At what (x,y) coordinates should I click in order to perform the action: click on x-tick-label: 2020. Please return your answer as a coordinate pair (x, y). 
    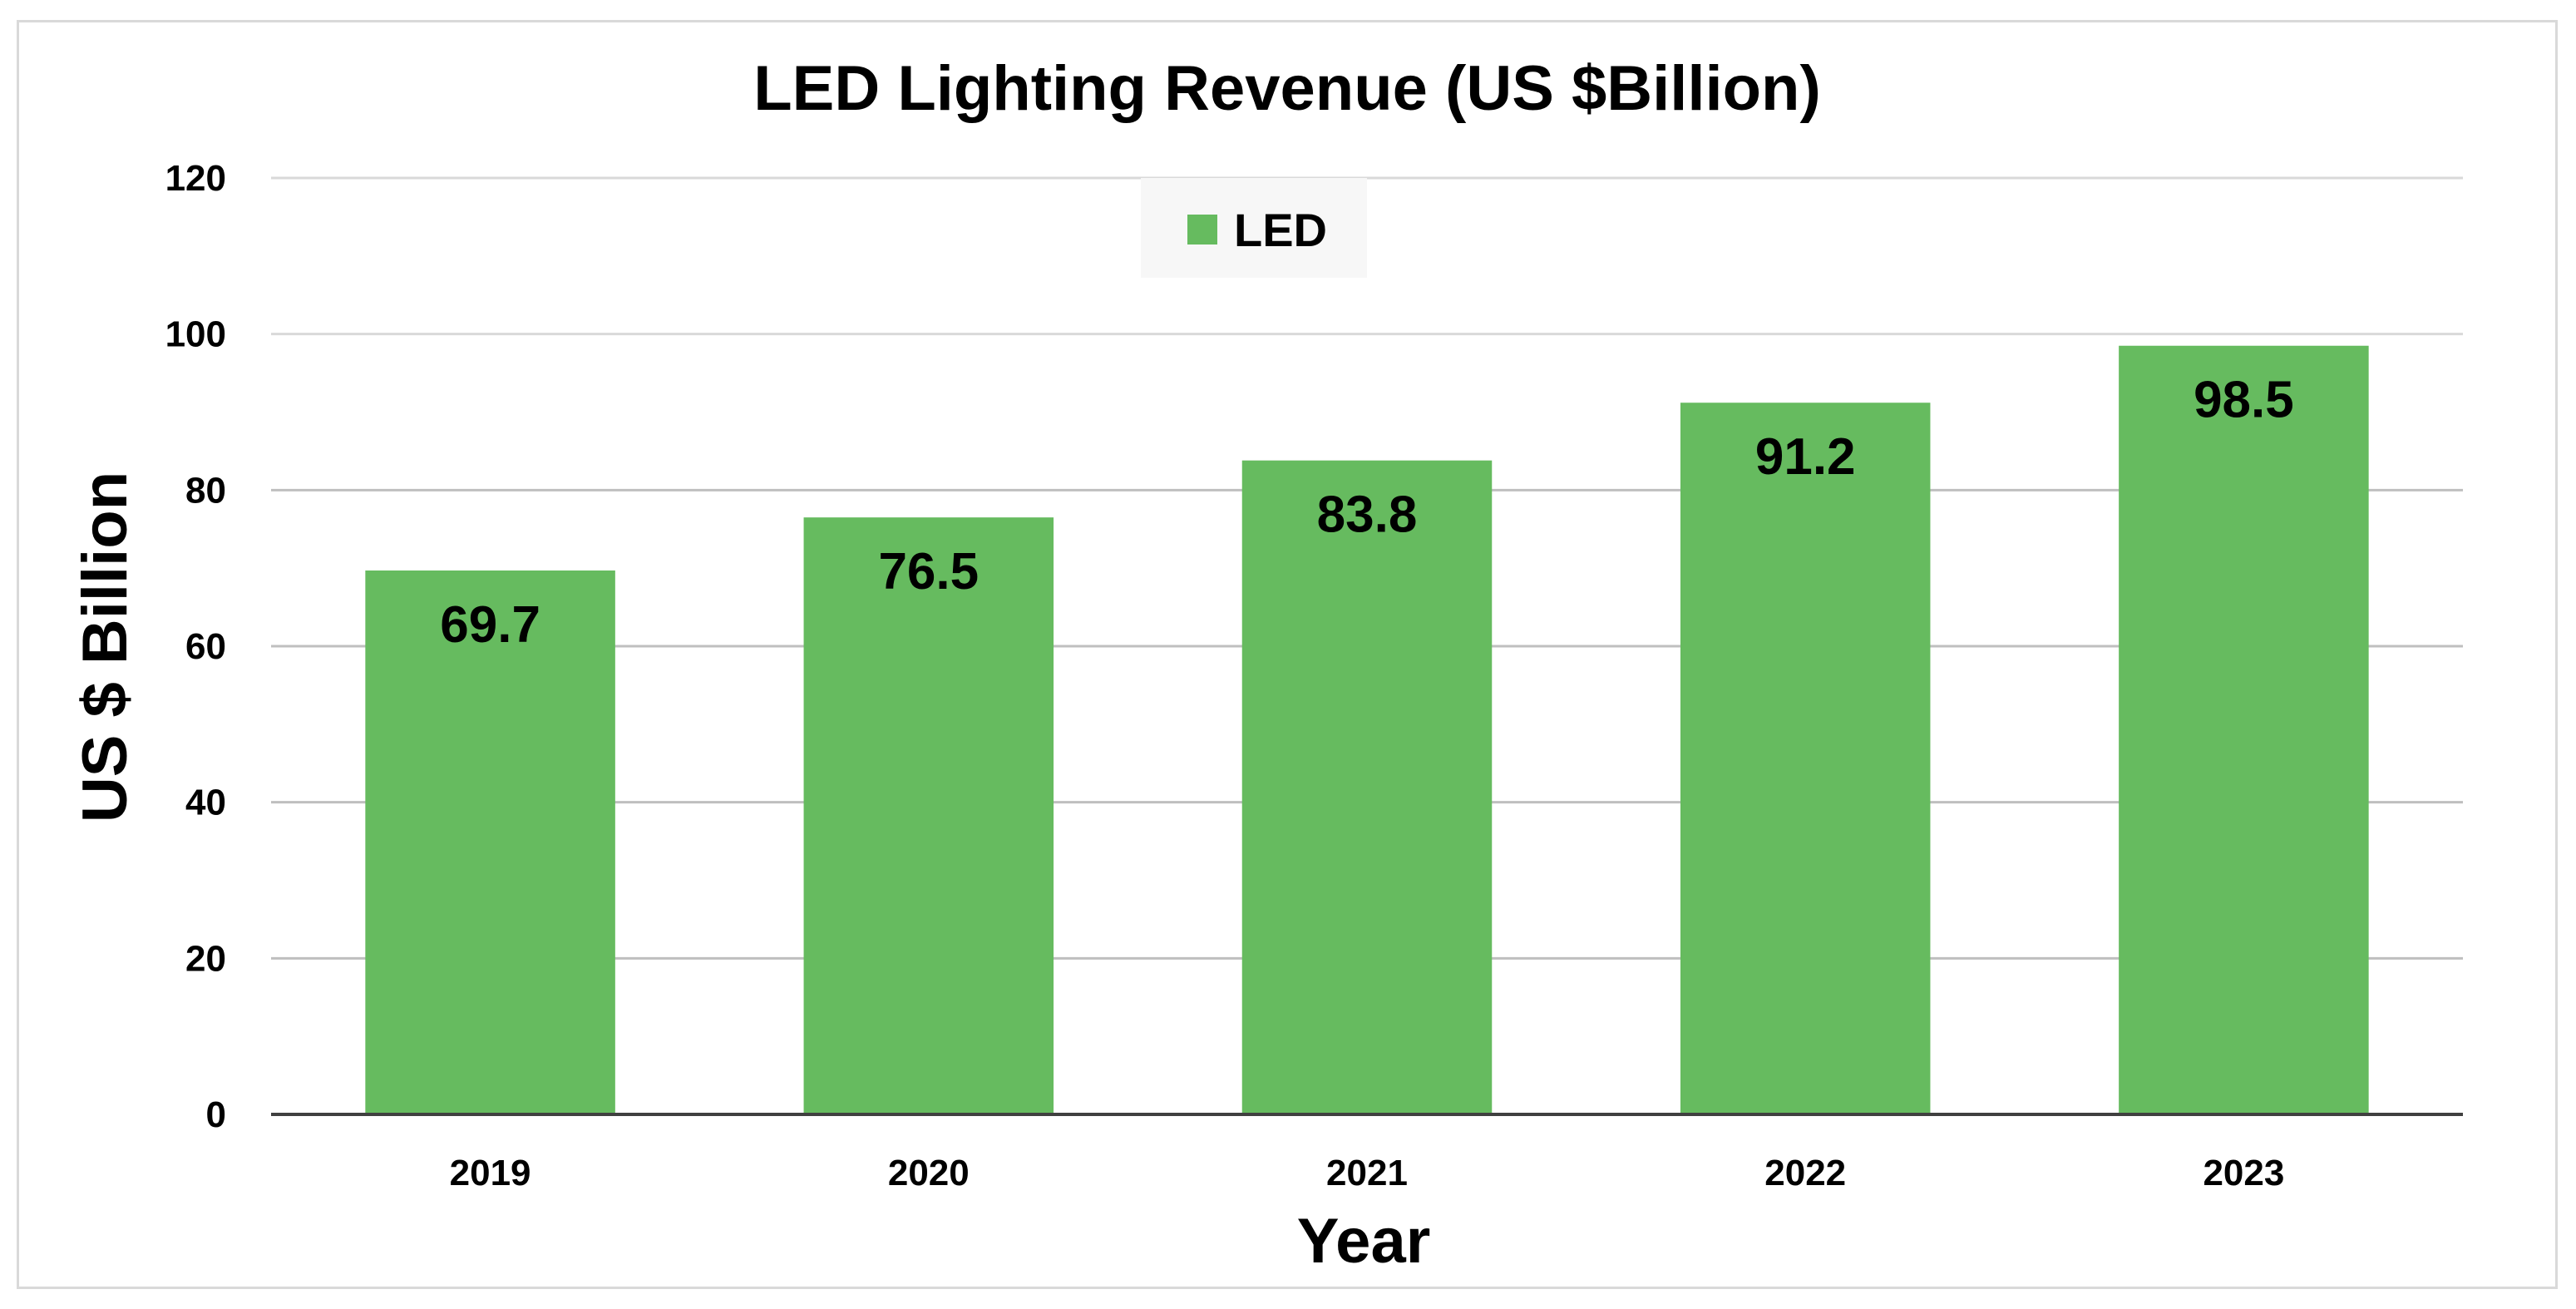
    Looking at the image, I should click on (929, 1173).